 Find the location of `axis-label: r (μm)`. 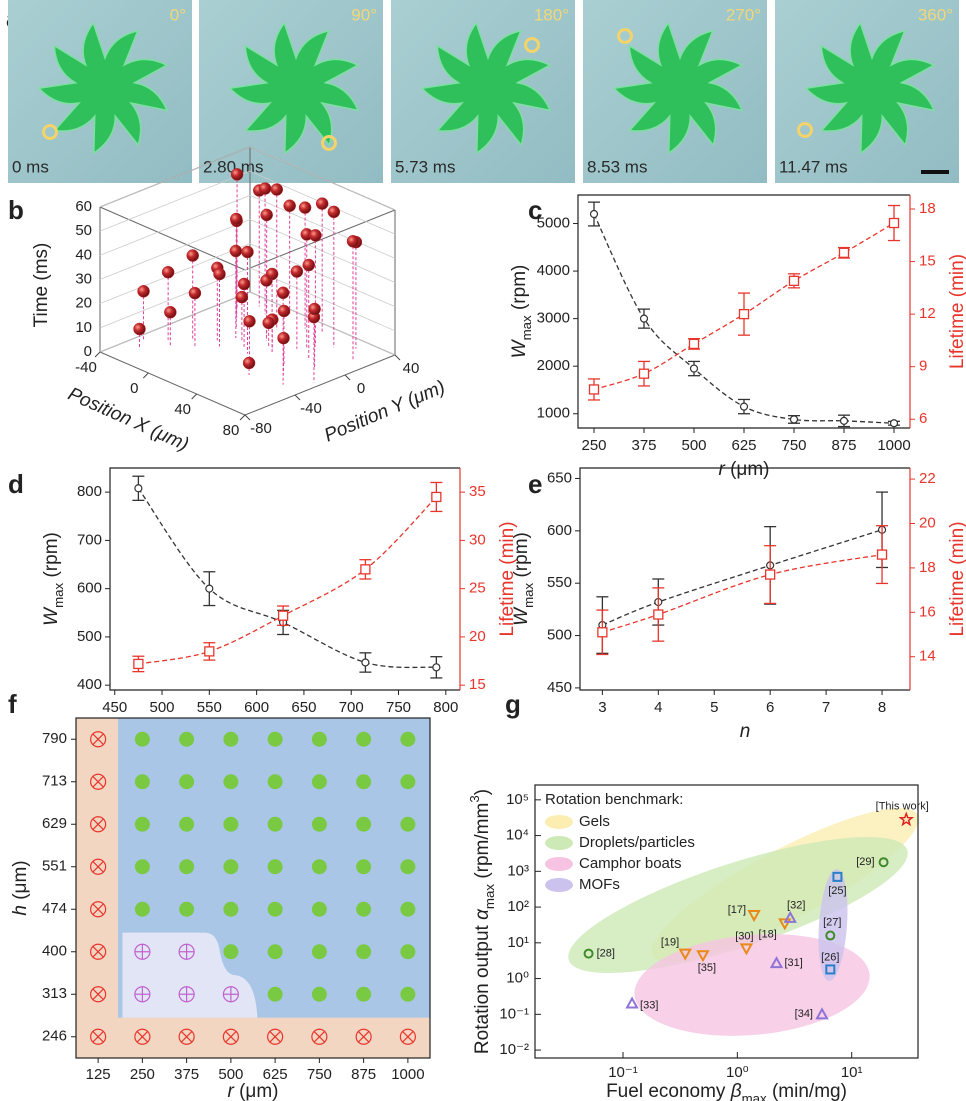

axis-label: r (μm) is located at coordinates (743, 469).